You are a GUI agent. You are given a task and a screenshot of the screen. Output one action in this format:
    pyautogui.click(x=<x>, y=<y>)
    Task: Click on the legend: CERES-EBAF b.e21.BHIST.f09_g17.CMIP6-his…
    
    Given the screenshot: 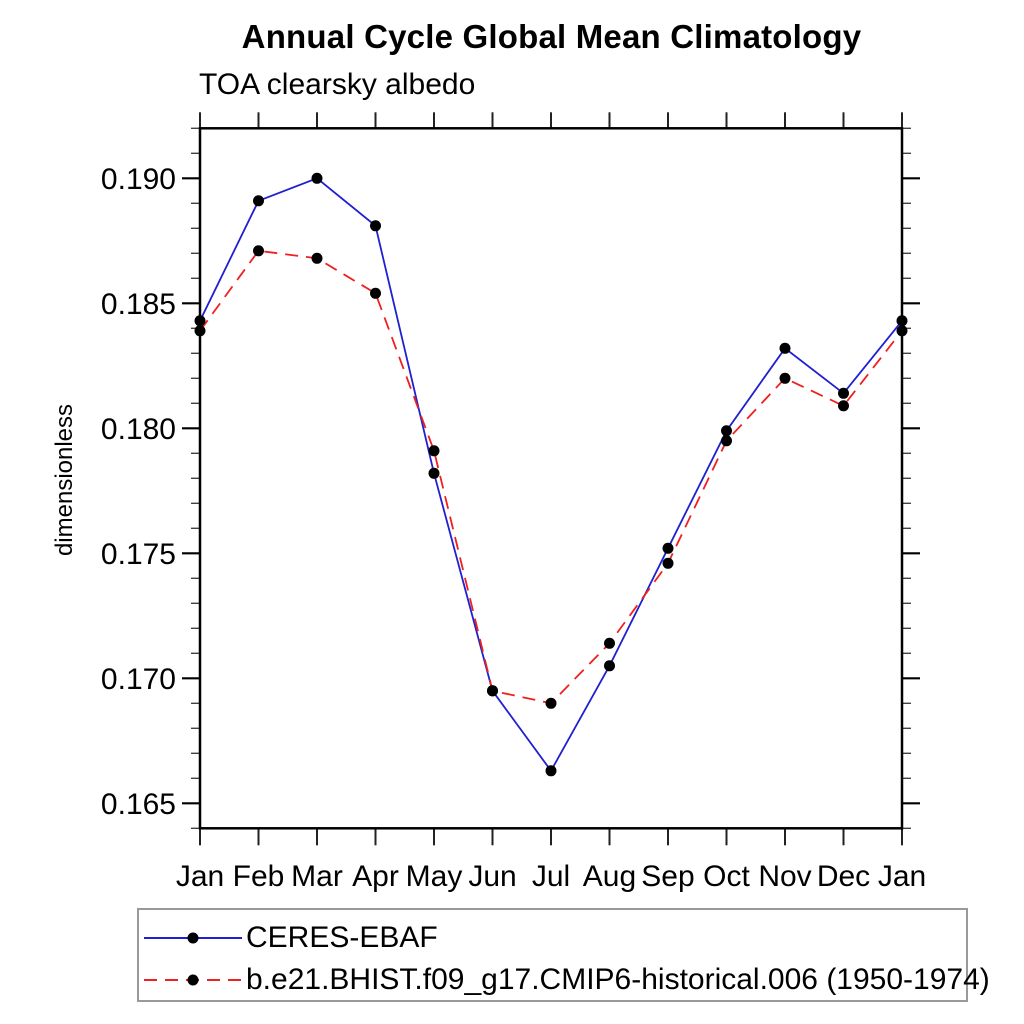 What is the action you would take?
    pyautogui.click(x=563, y=955)
    